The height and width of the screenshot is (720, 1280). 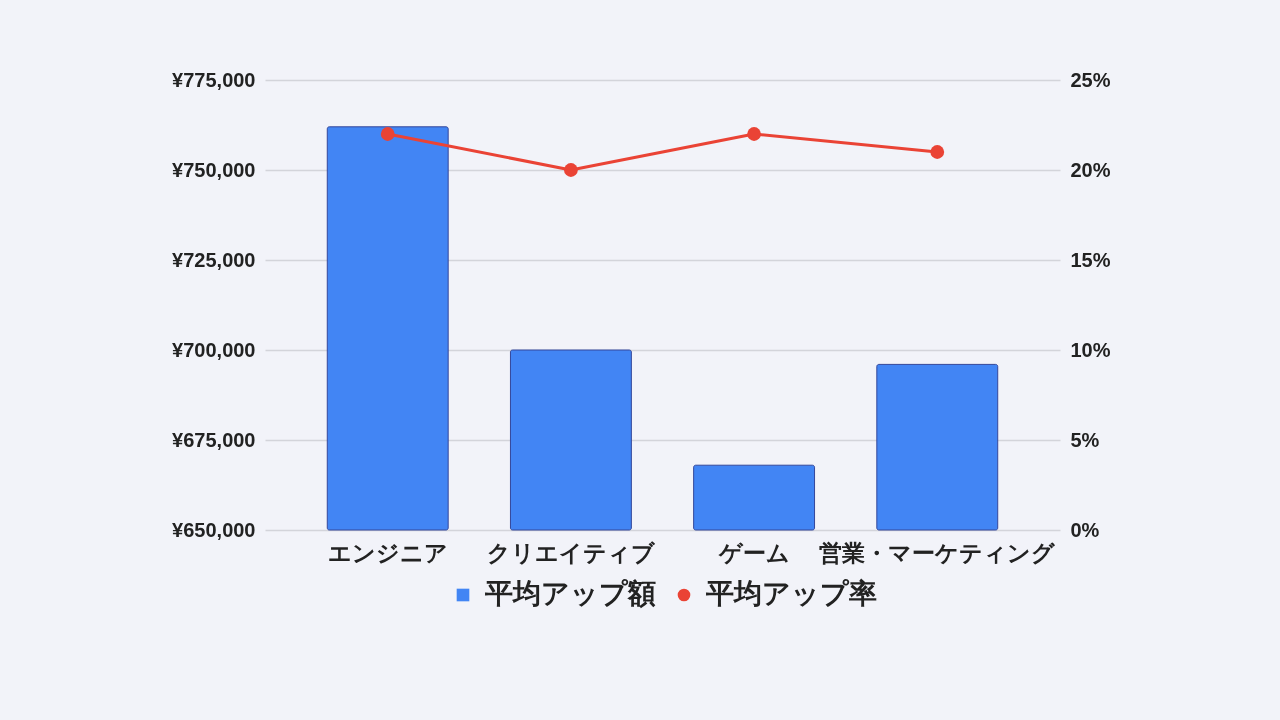 What do you see at coordinates (570, 593) in the screenshot?
I see `legend-label: 平均アップ額` at bounding box center [570, 593].